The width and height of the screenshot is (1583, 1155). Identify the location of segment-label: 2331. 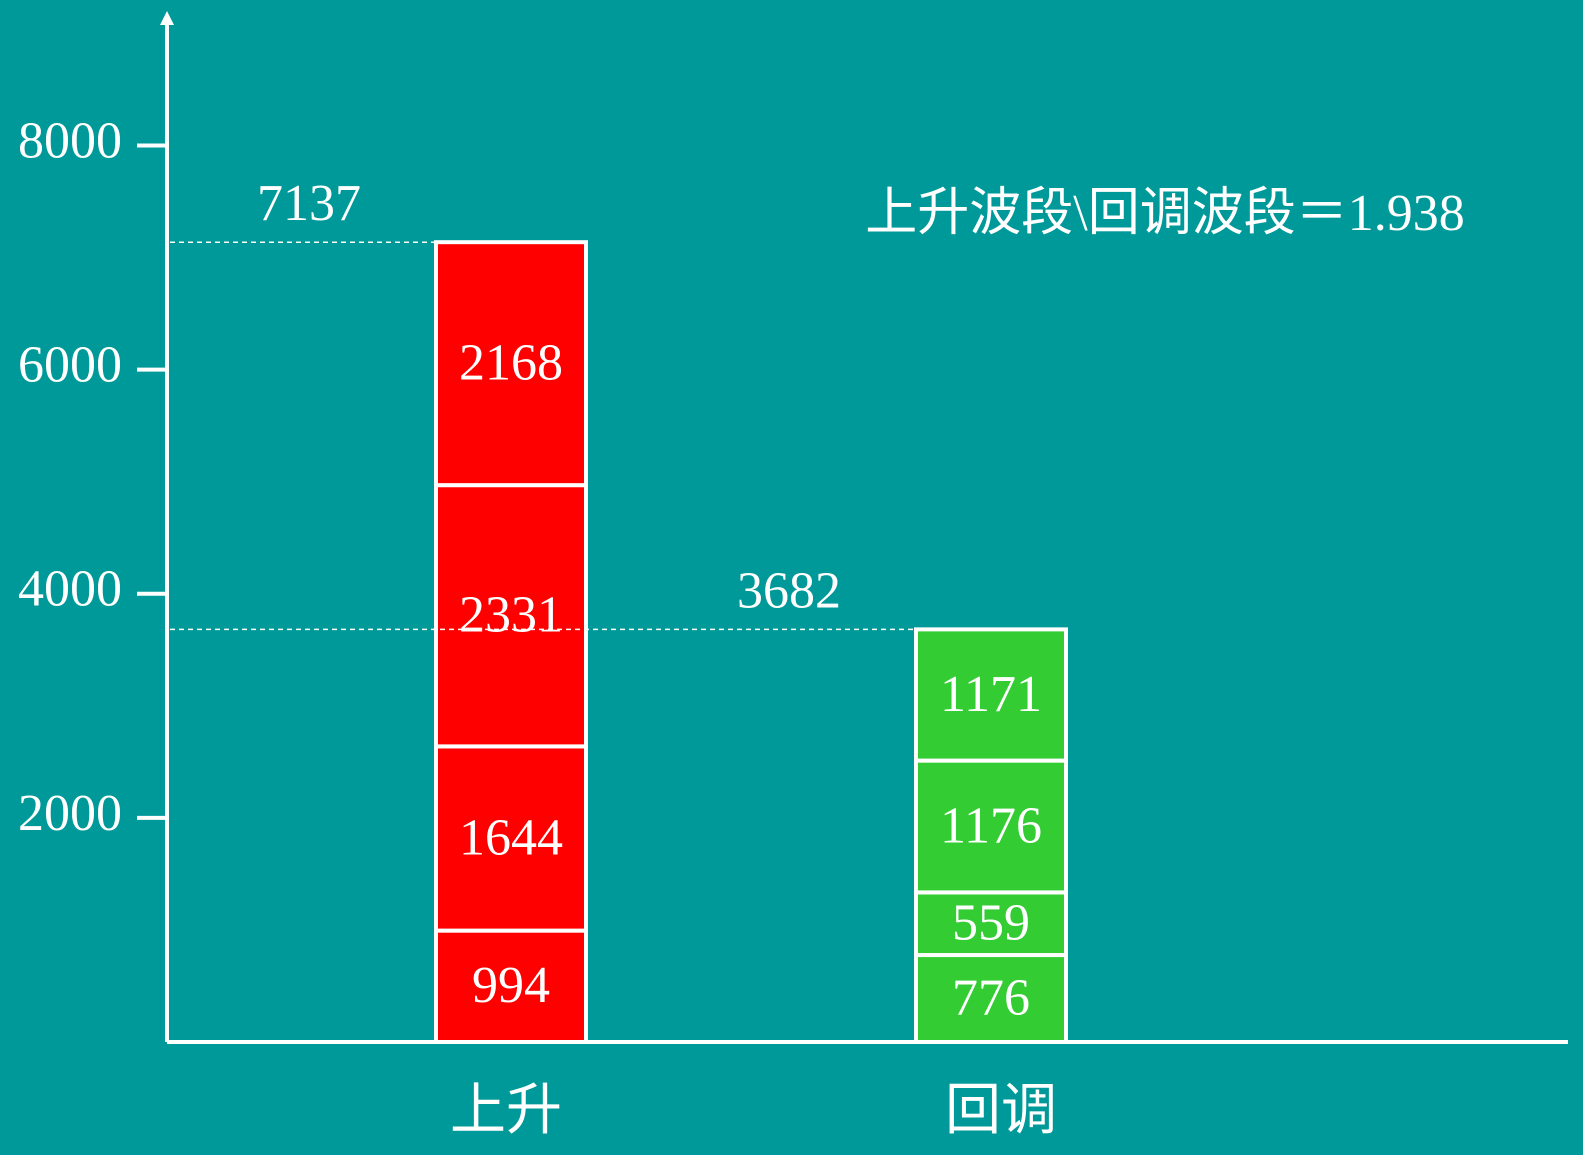
(511, 615).